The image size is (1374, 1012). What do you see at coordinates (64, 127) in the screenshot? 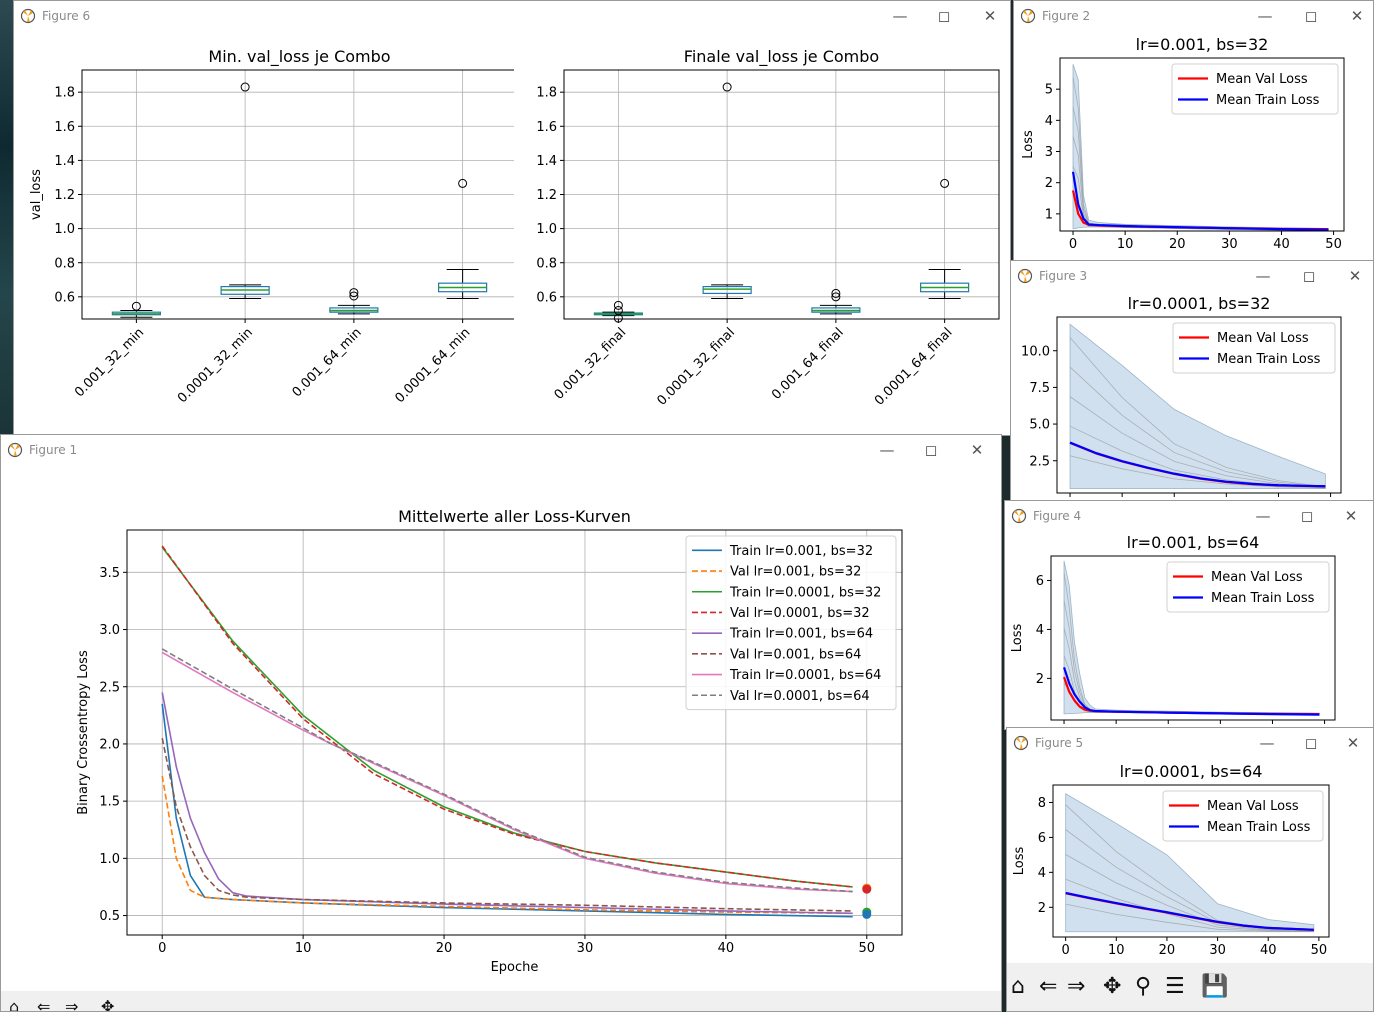
I see `y-tick-label: 1.6` at bounding box center [64, 127].